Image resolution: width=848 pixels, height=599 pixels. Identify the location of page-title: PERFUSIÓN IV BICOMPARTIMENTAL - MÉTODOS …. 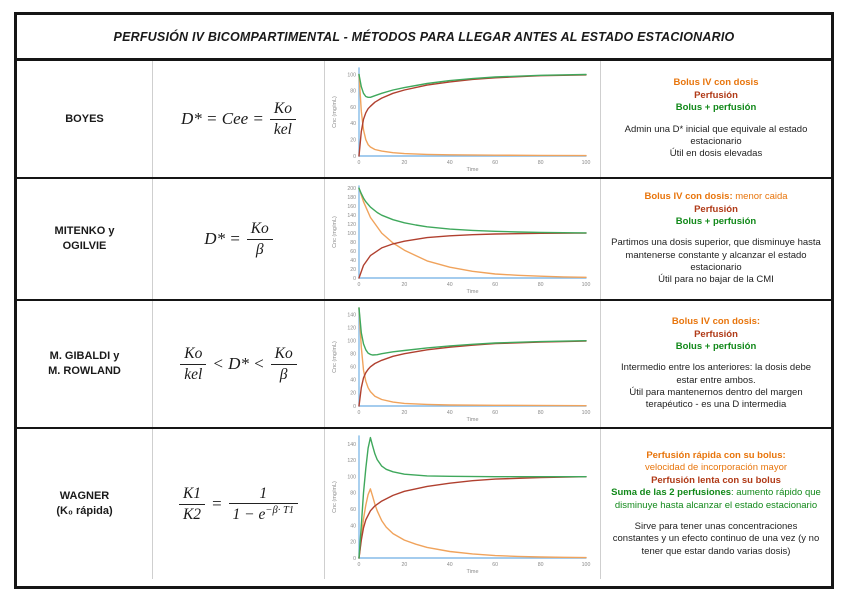
(424, 36).